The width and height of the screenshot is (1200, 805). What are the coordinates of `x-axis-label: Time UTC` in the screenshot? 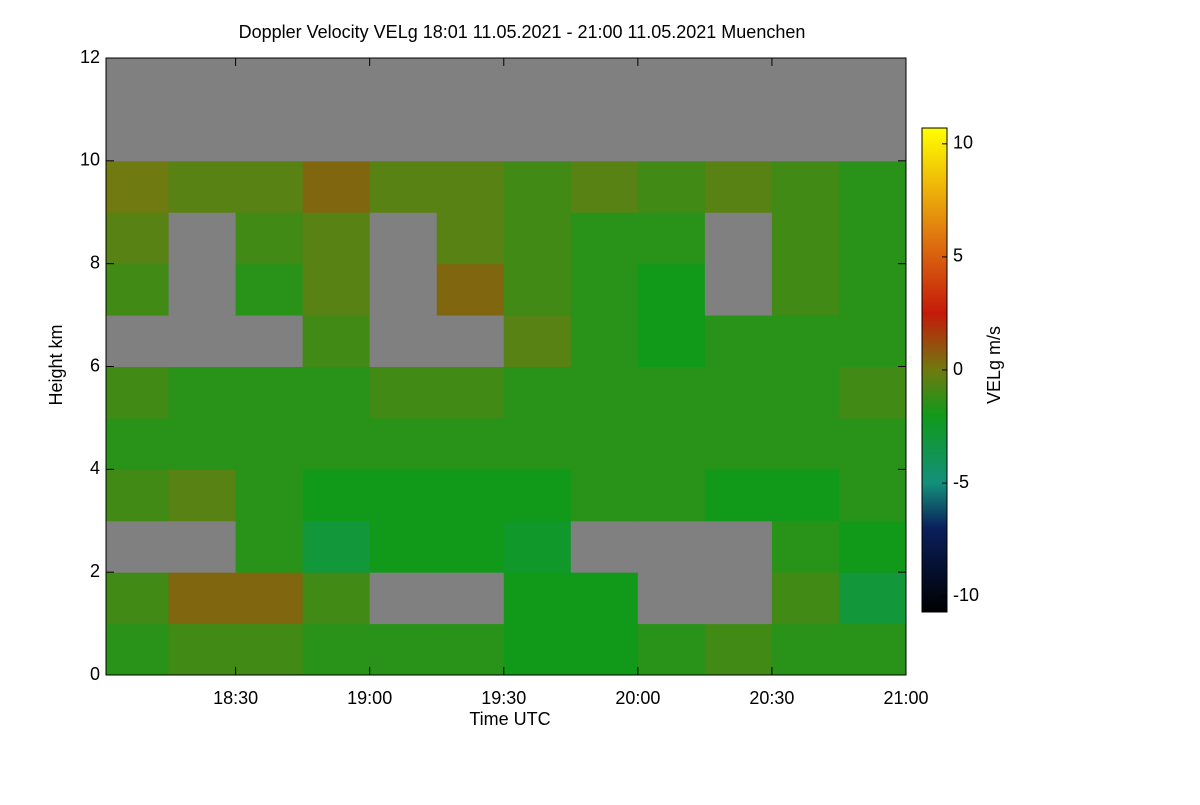 It's located at (509, 719).